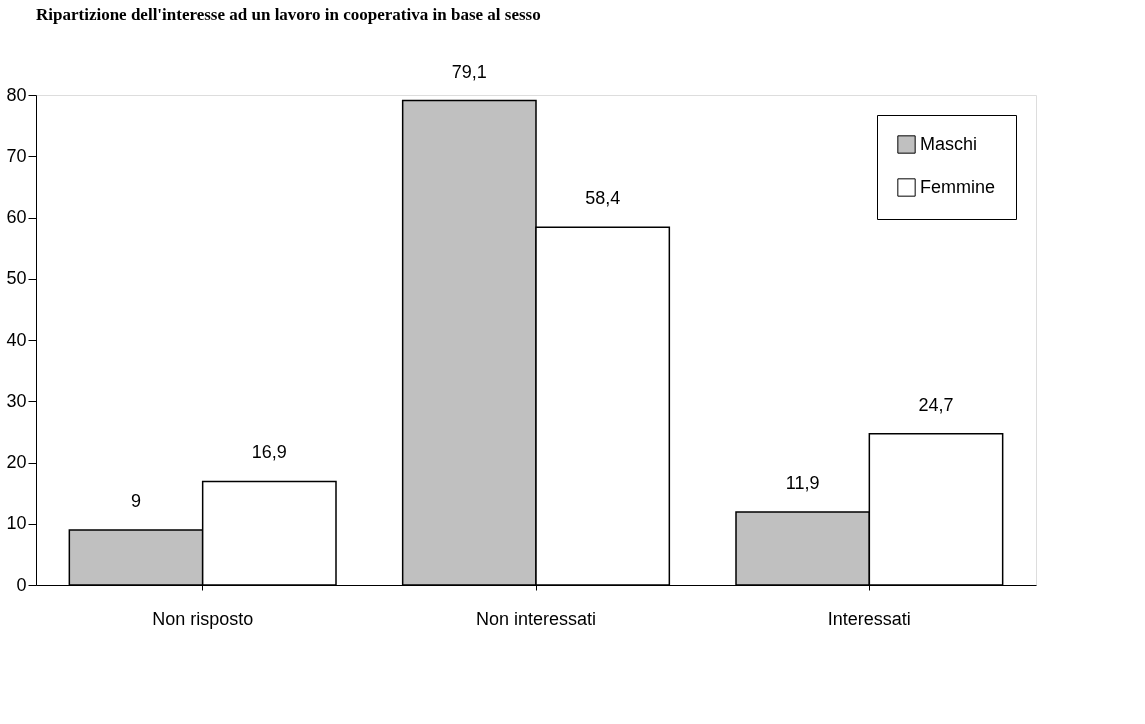  Describe the element at coordinates (16, 462) in the screenshot. I see `y-tick-label: 20` at that location.